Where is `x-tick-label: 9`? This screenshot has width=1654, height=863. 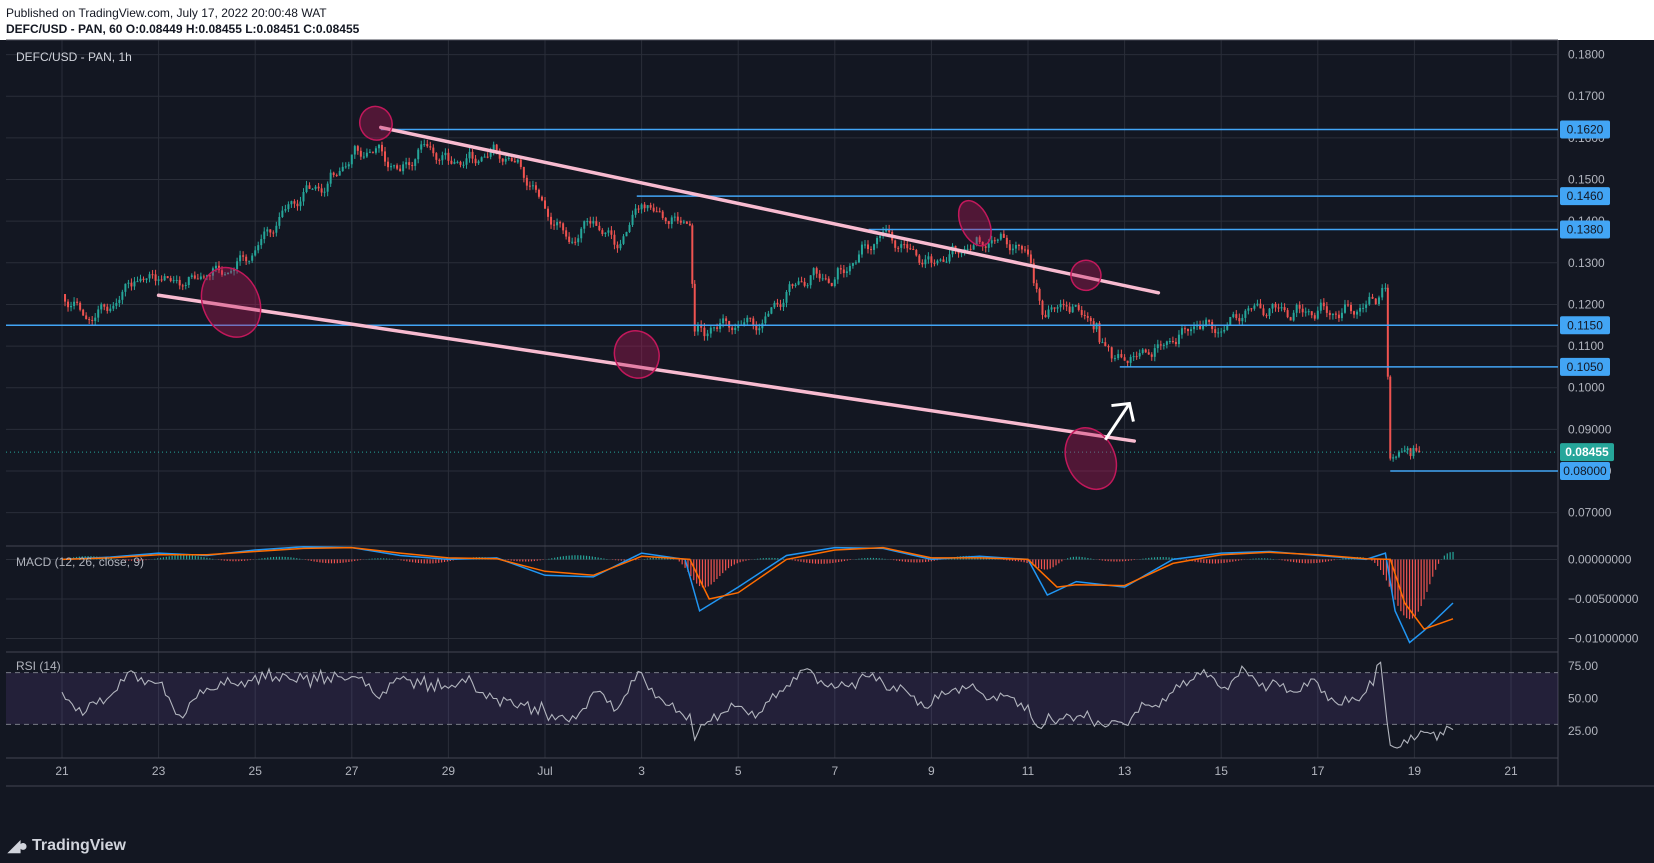 x-tick-label: 9 is located at coordinates (931, 771).